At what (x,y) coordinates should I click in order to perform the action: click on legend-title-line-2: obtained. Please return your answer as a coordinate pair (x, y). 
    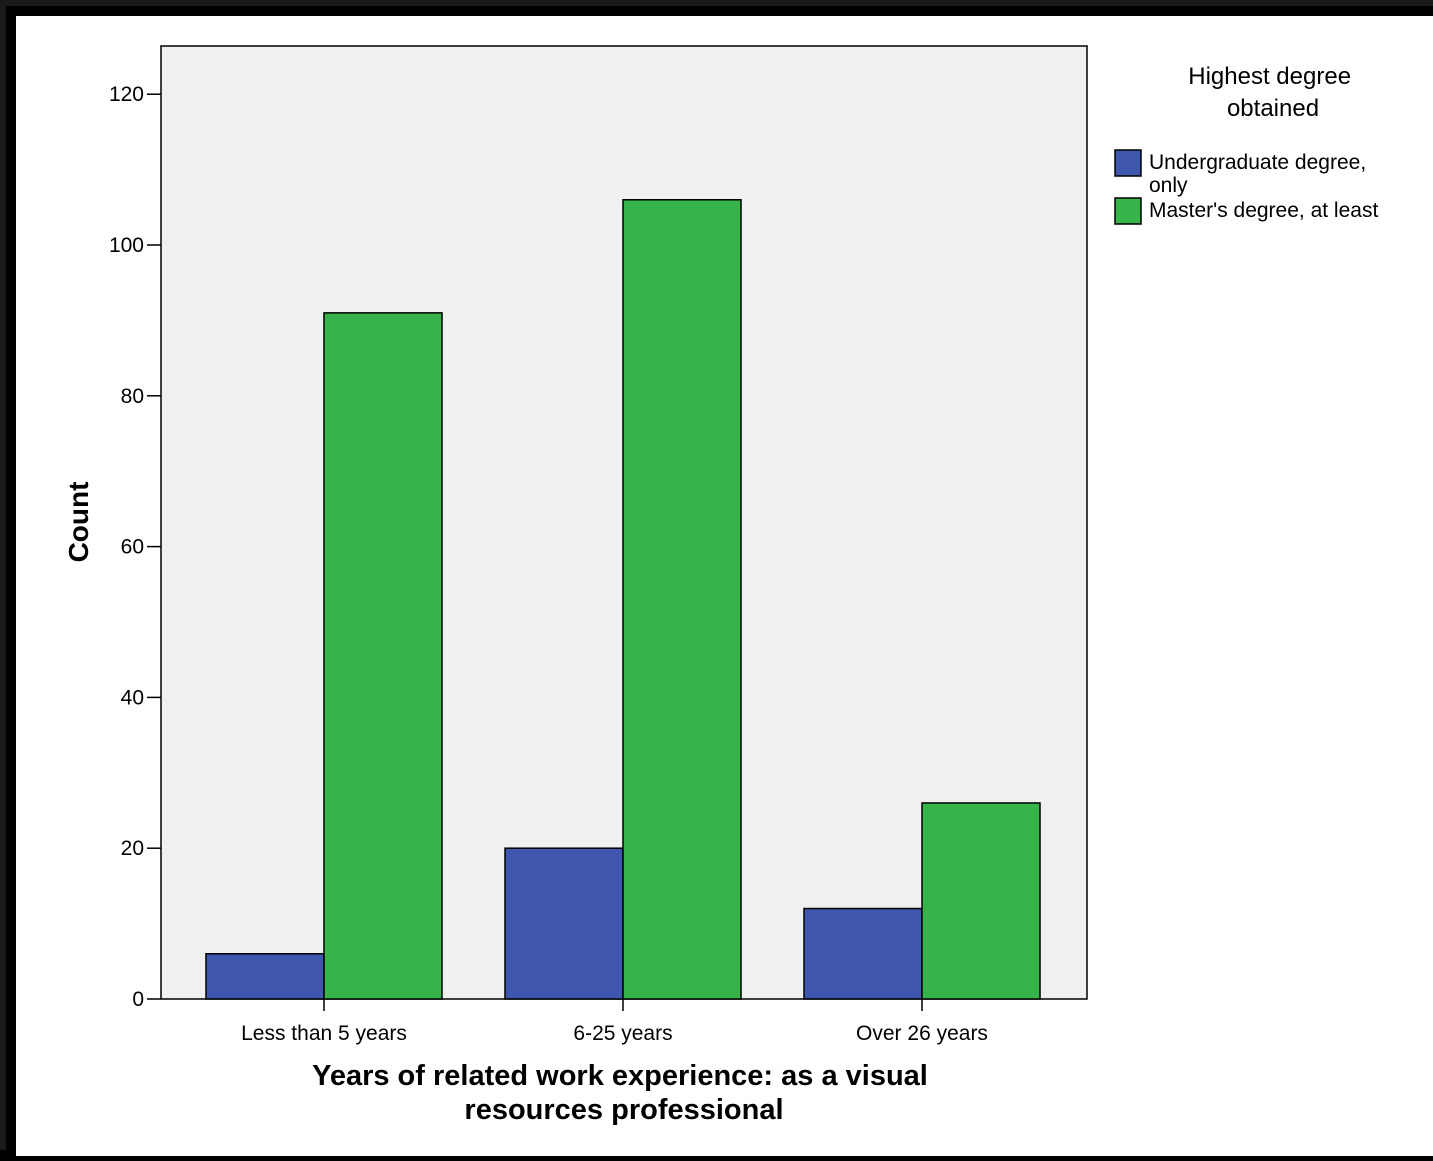
    Looking at the image, I should click on (1273, 108).